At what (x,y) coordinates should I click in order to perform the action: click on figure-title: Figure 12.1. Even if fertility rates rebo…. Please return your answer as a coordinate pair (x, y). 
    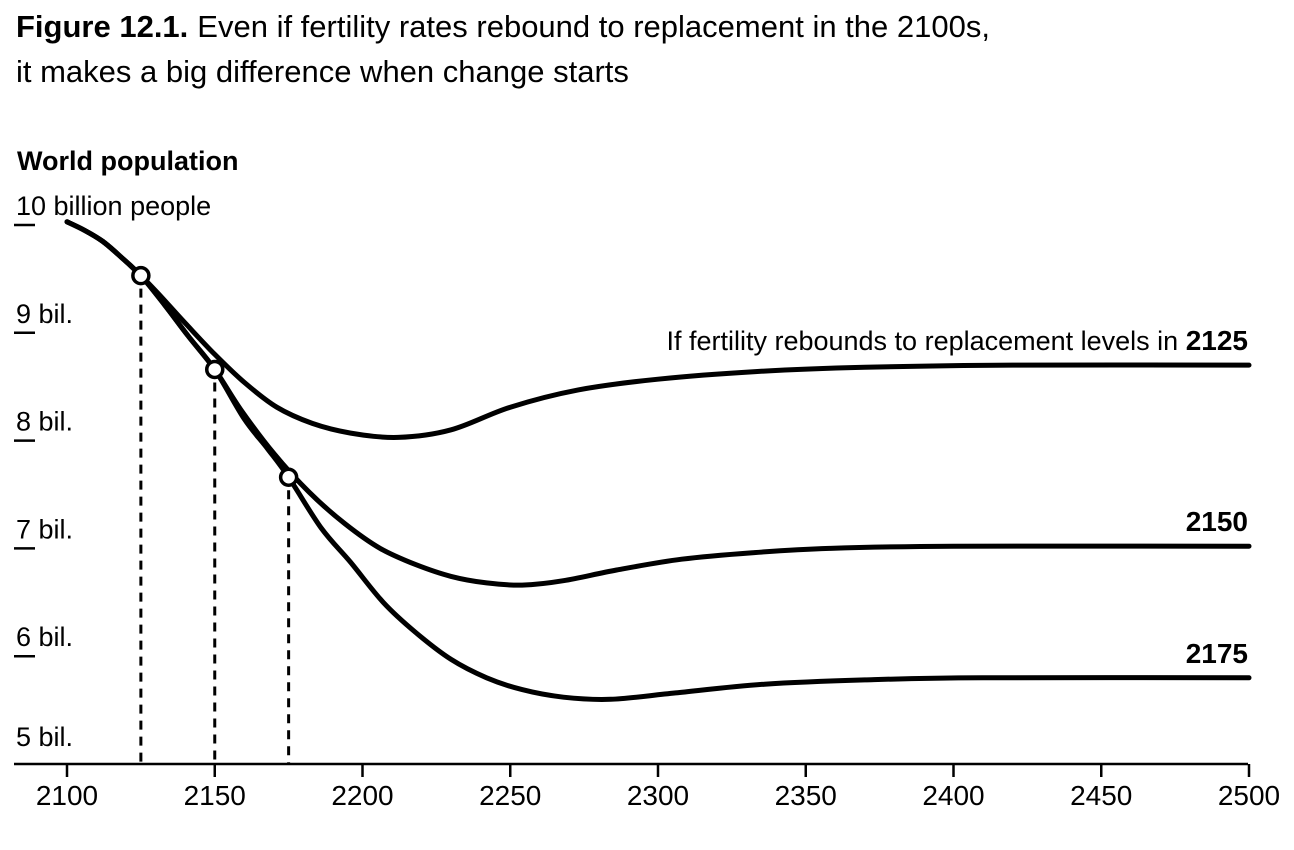
    Looking at the image, I should click on (648, 49).